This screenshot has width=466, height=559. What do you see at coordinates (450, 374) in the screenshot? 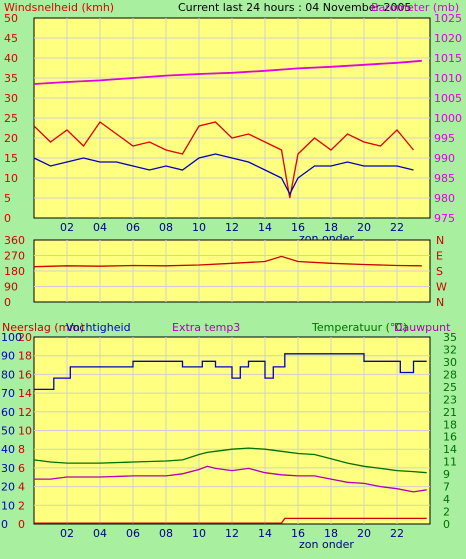
I see `temperature-tick-label: 28` at bounding box center [450, 374].